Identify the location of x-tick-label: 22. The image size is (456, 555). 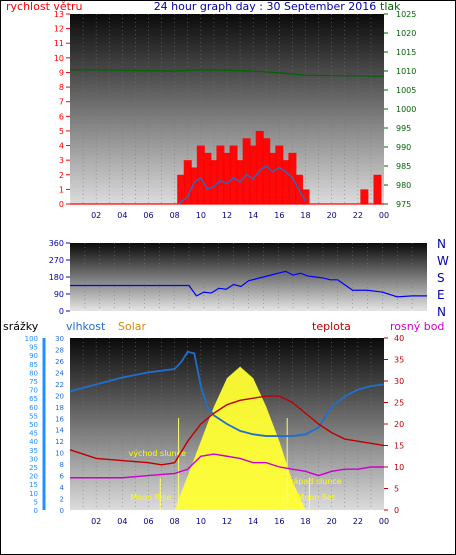
(358, 215).